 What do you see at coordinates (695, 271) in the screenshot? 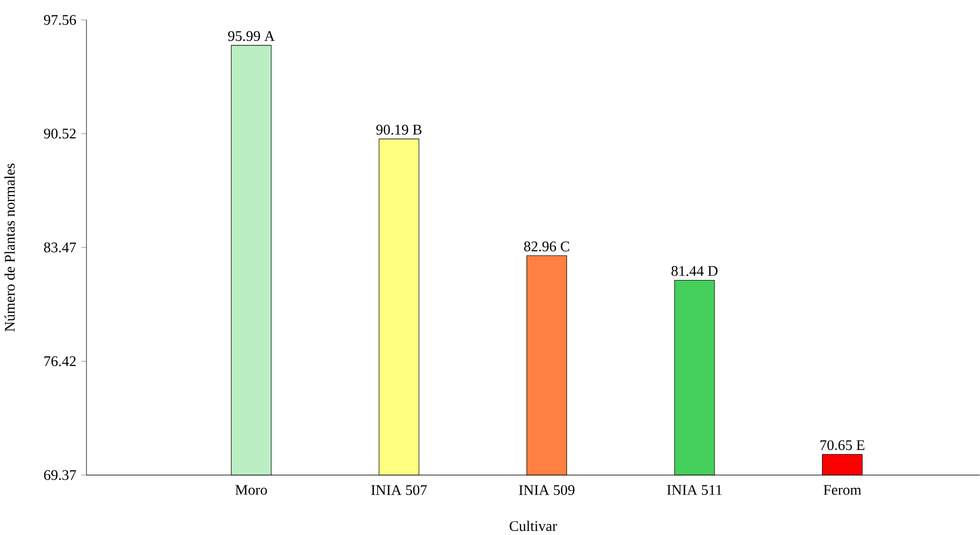
I see `data-label: 81.44 D` at bounding box center [695, 271].